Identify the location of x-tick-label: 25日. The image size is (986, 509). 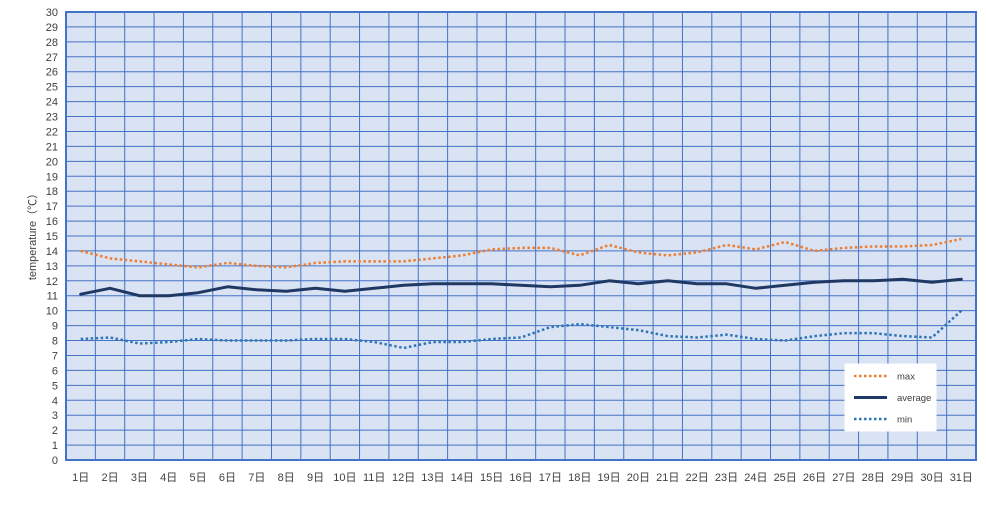
(785, 478).